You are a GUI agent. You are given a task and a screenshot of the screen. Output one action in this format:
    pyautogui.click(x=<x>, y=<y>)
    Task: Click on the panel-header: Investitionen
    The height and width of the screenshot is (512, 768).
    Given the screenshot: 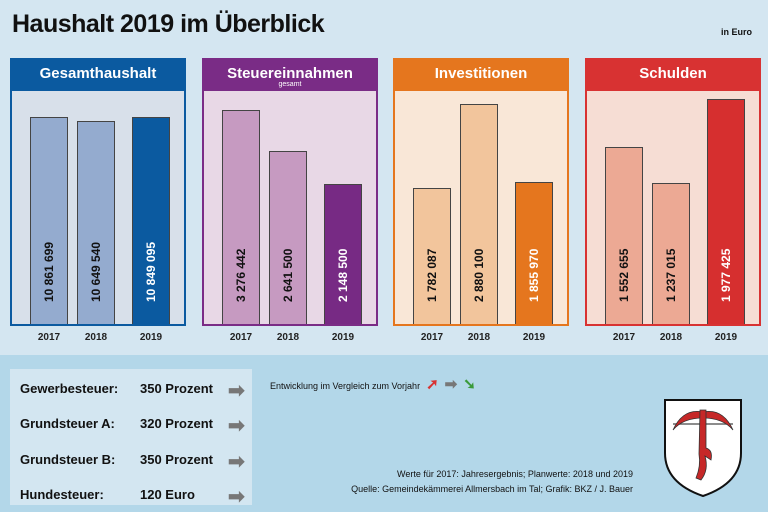 What is the action you would take?
    pyautogui.click(x=481, y=75)
    